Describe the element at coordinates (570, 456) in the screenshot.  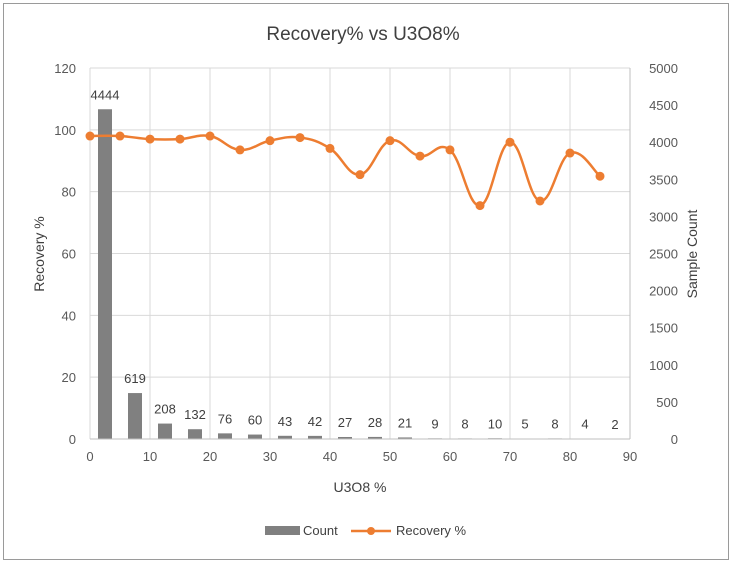
I see `x-tick-label: 80` at that location.